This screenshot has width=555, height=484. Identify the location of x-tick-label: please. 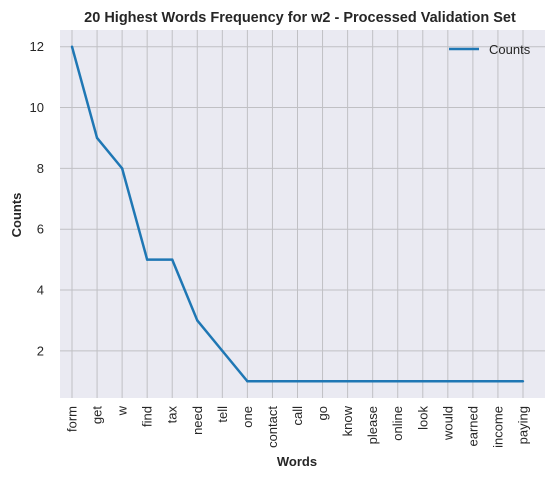
(372, 425).